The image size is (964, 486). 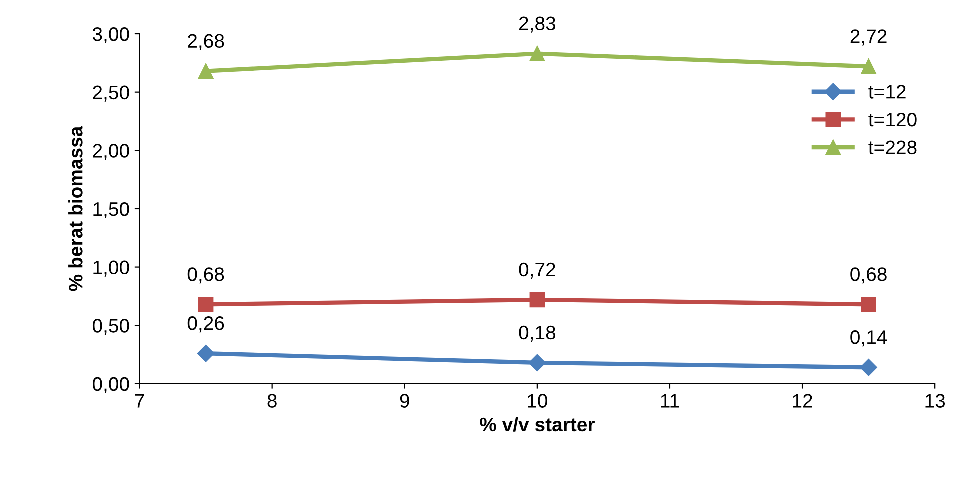 What do you see at coordinates (75, 209) in the screenshot?
I see `y-axis-title: % berat biomassa` at bounding box center [75, 209].